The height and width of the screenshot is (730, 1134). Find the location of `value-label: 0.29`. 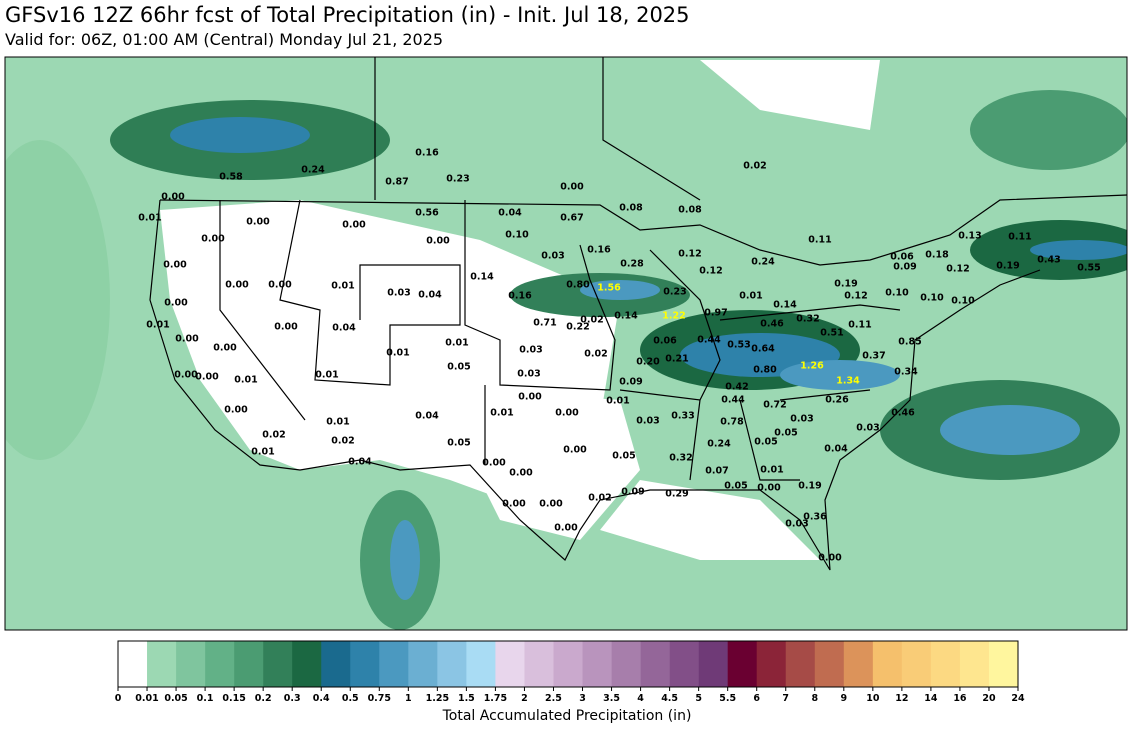

value-label: 0.29 is located at coordinates (676, 494).